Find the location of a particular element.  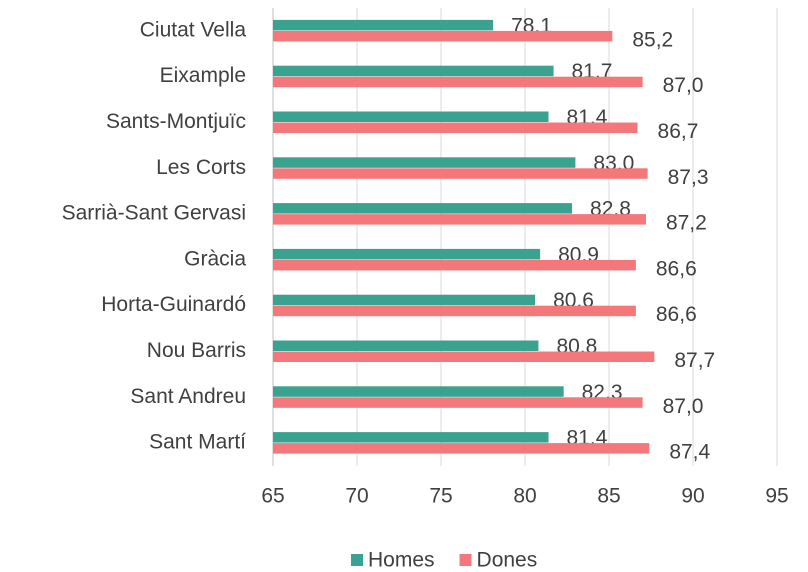

y-tick-label: Sarrià-Sant Gervasi is located at coordinates (154, 213).